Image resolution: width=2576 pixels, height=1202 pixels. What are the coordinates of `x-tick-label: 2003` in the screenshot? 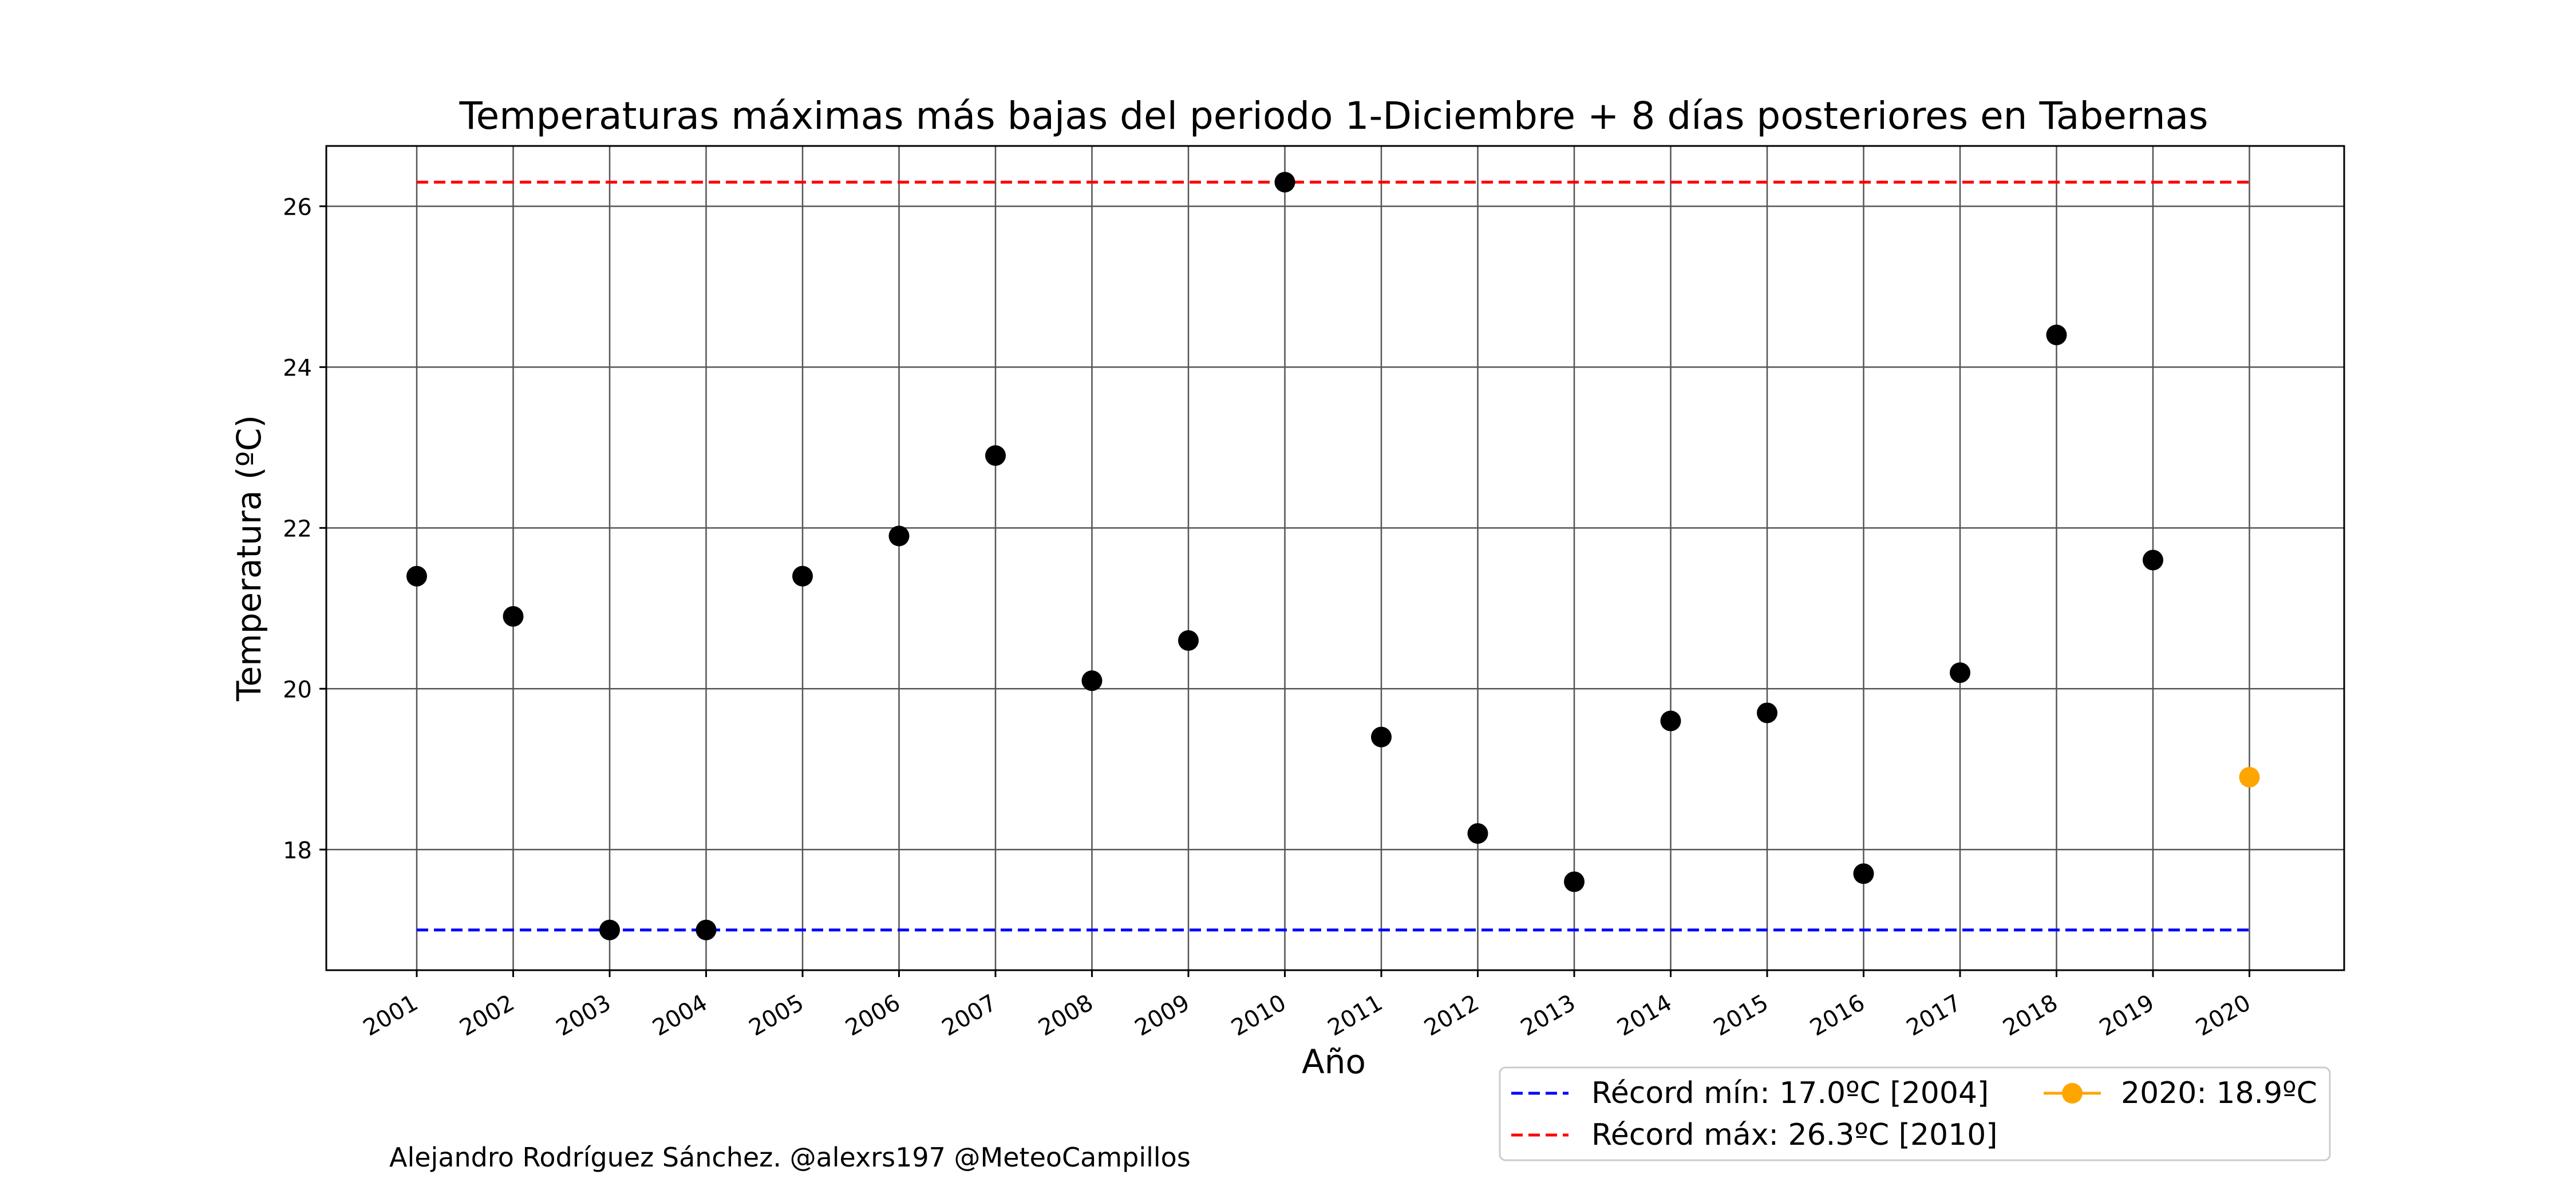 It's located at (583, 1016).